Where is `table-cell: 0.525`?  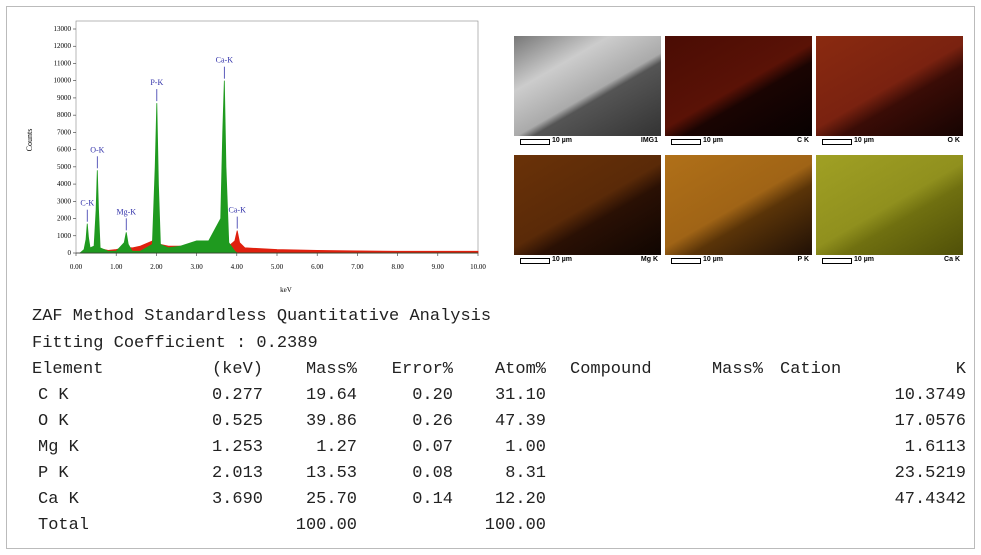 table-cell: 0.525 is located at coordinates (237, 421).